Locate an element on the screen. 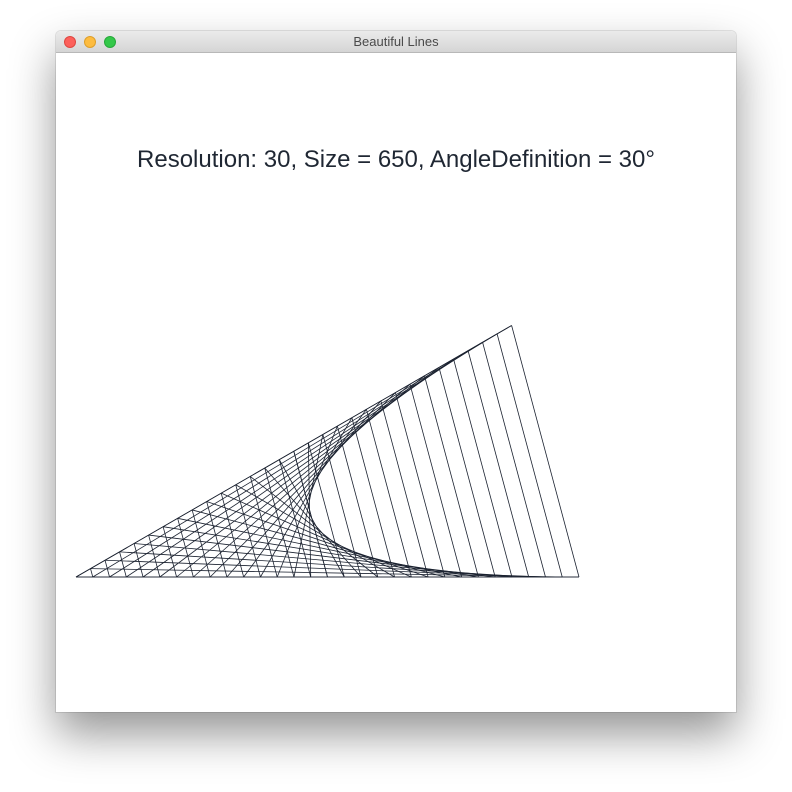 This screenshot has height=792, width=792. zoom-button is located at coordinates (110, 42).